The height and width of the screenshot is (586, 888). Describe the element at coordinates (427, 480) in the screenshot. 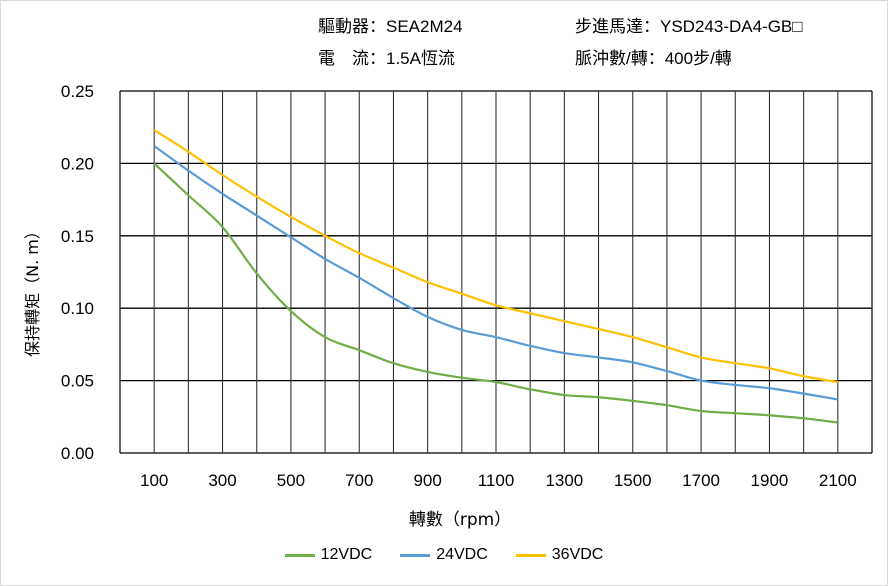

I see `x-tick-label: 900` at that location.